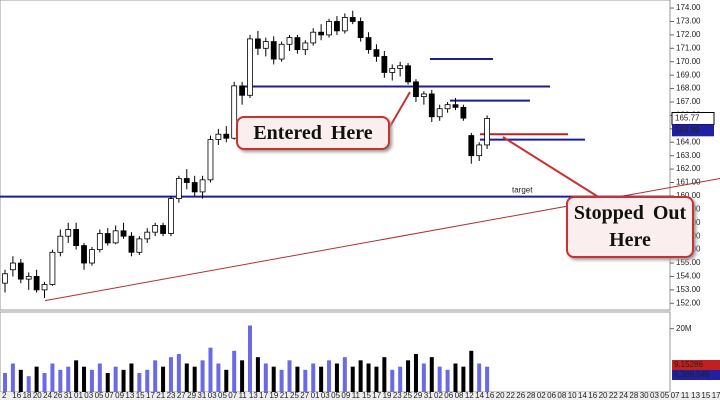  Describe the element at coordinates (448, 395) in the screenshot. I see `x-tick-label: 06` at that location.